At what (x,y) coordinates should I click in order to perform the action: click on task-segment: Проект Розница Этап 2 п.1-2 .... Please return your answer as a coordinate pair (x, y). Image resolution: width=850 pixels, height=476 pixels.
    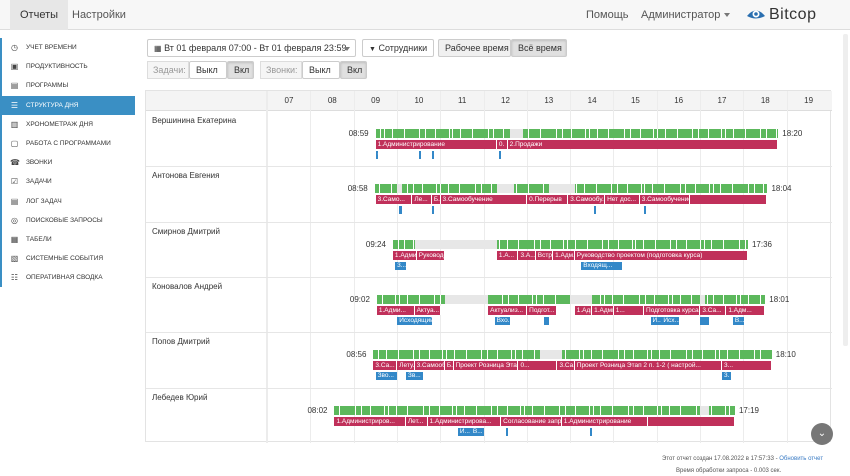
    Looking at the image, I should click on (486, 366).